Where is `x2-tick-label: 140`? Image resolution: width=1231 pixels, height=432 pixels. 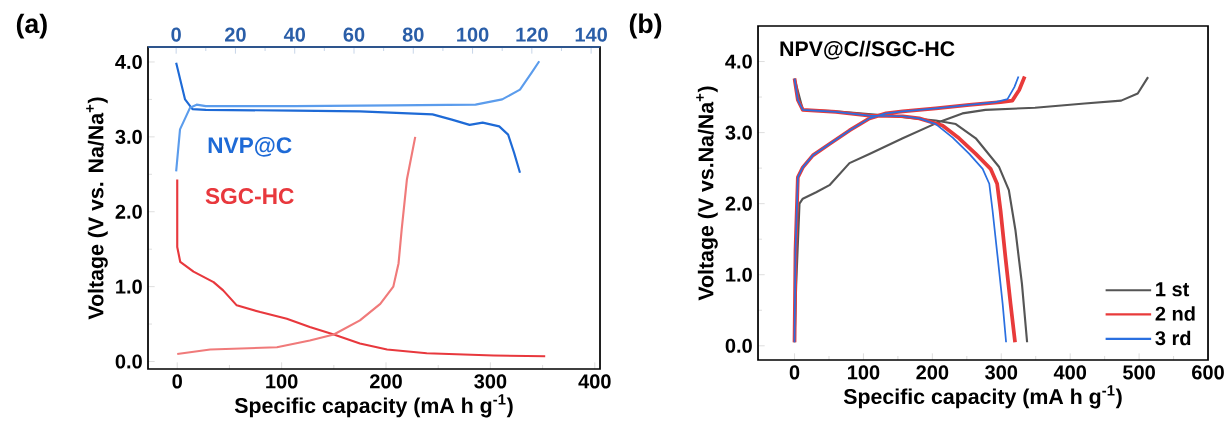
x2-tick-label: 140 is located at coordinates (591, 34).